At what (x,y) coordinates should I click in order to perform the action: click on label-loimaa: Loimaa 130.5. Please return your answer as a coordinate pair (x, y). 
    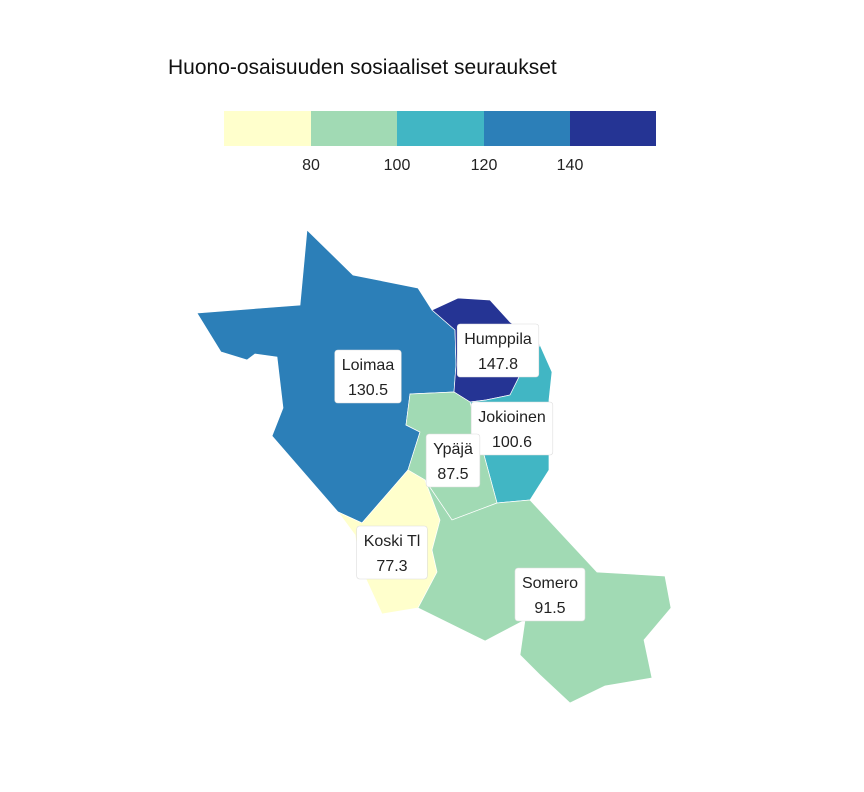
    Looking at the image, I should click on (368, 376).